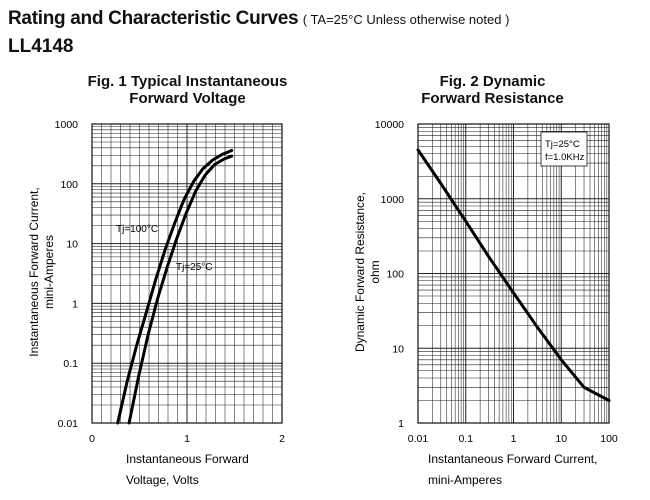 Image resolution: width=650 pixels, height=500 pixels. What do you see at coordinates (187, 439) in the screenshot?
I see `fig1-xtick-label: 1` at bounding box center [187, 439].